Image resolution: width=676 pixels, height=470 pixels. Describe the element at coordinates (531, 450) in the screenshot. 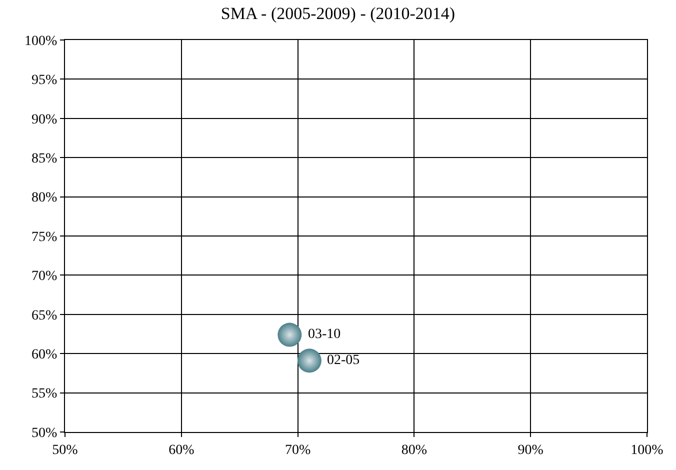

I see `x-tick-label: 90%` at that location.